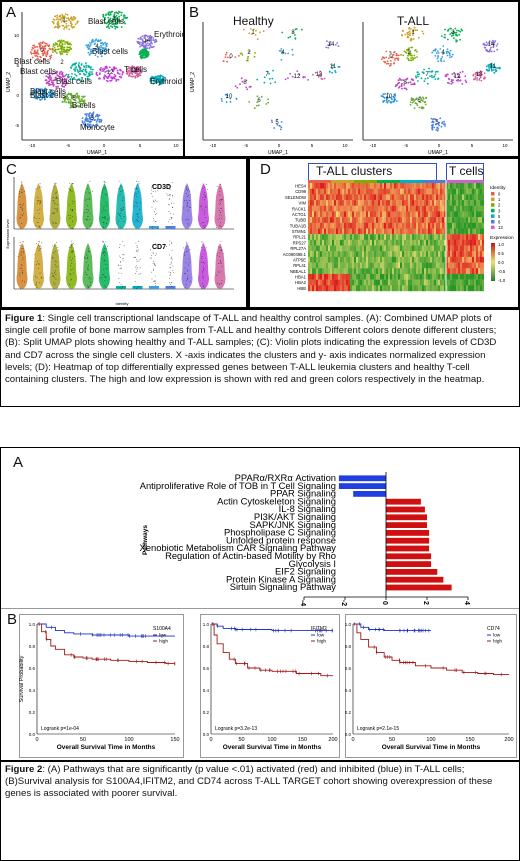  I want to click on umap-b-xtick: -10, so click(373, 145).